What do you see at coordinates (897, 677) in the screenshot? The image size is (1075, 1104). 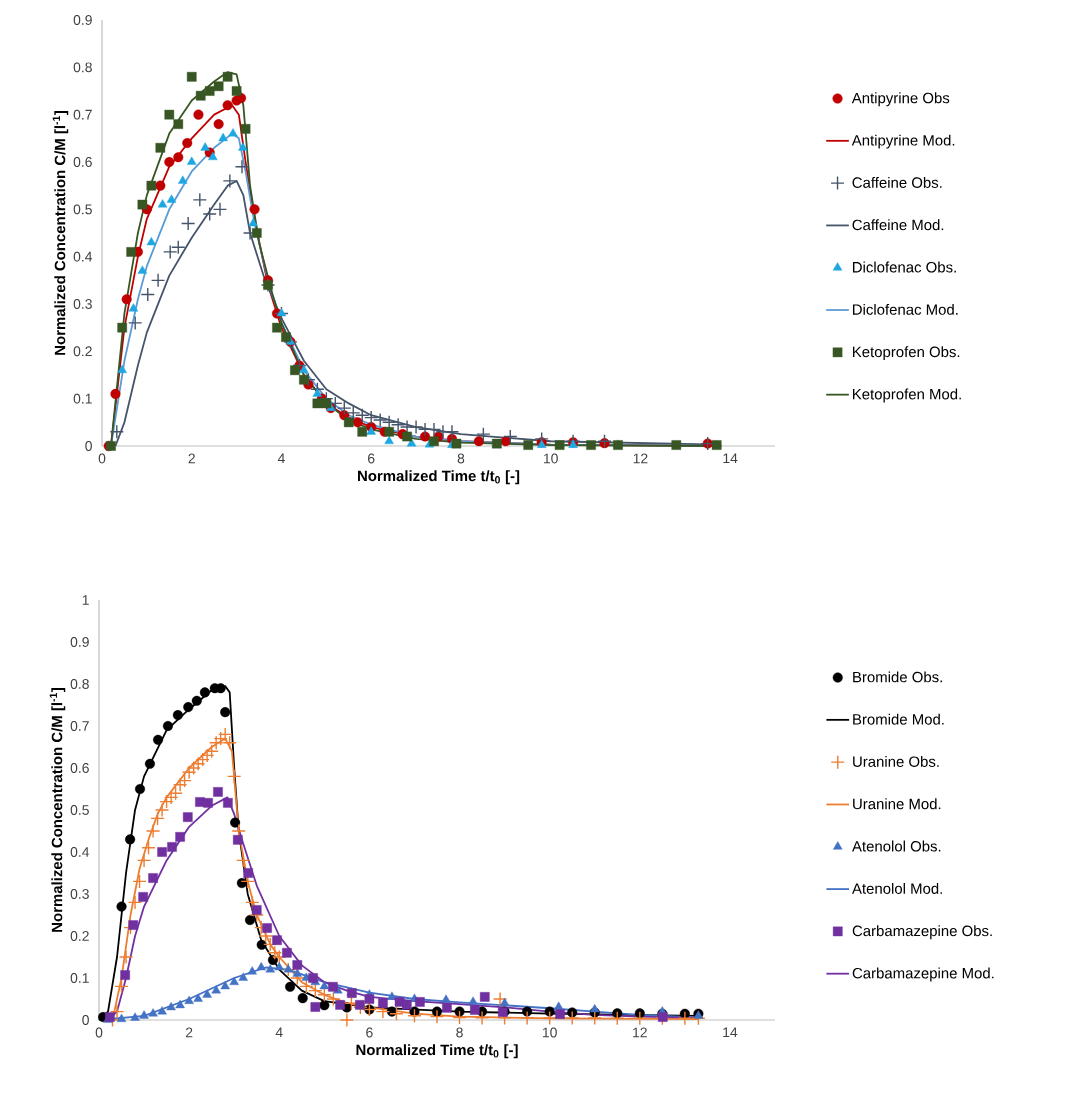 I see `legend-label: Bromide Obs.` at bounding box center [897, 677].